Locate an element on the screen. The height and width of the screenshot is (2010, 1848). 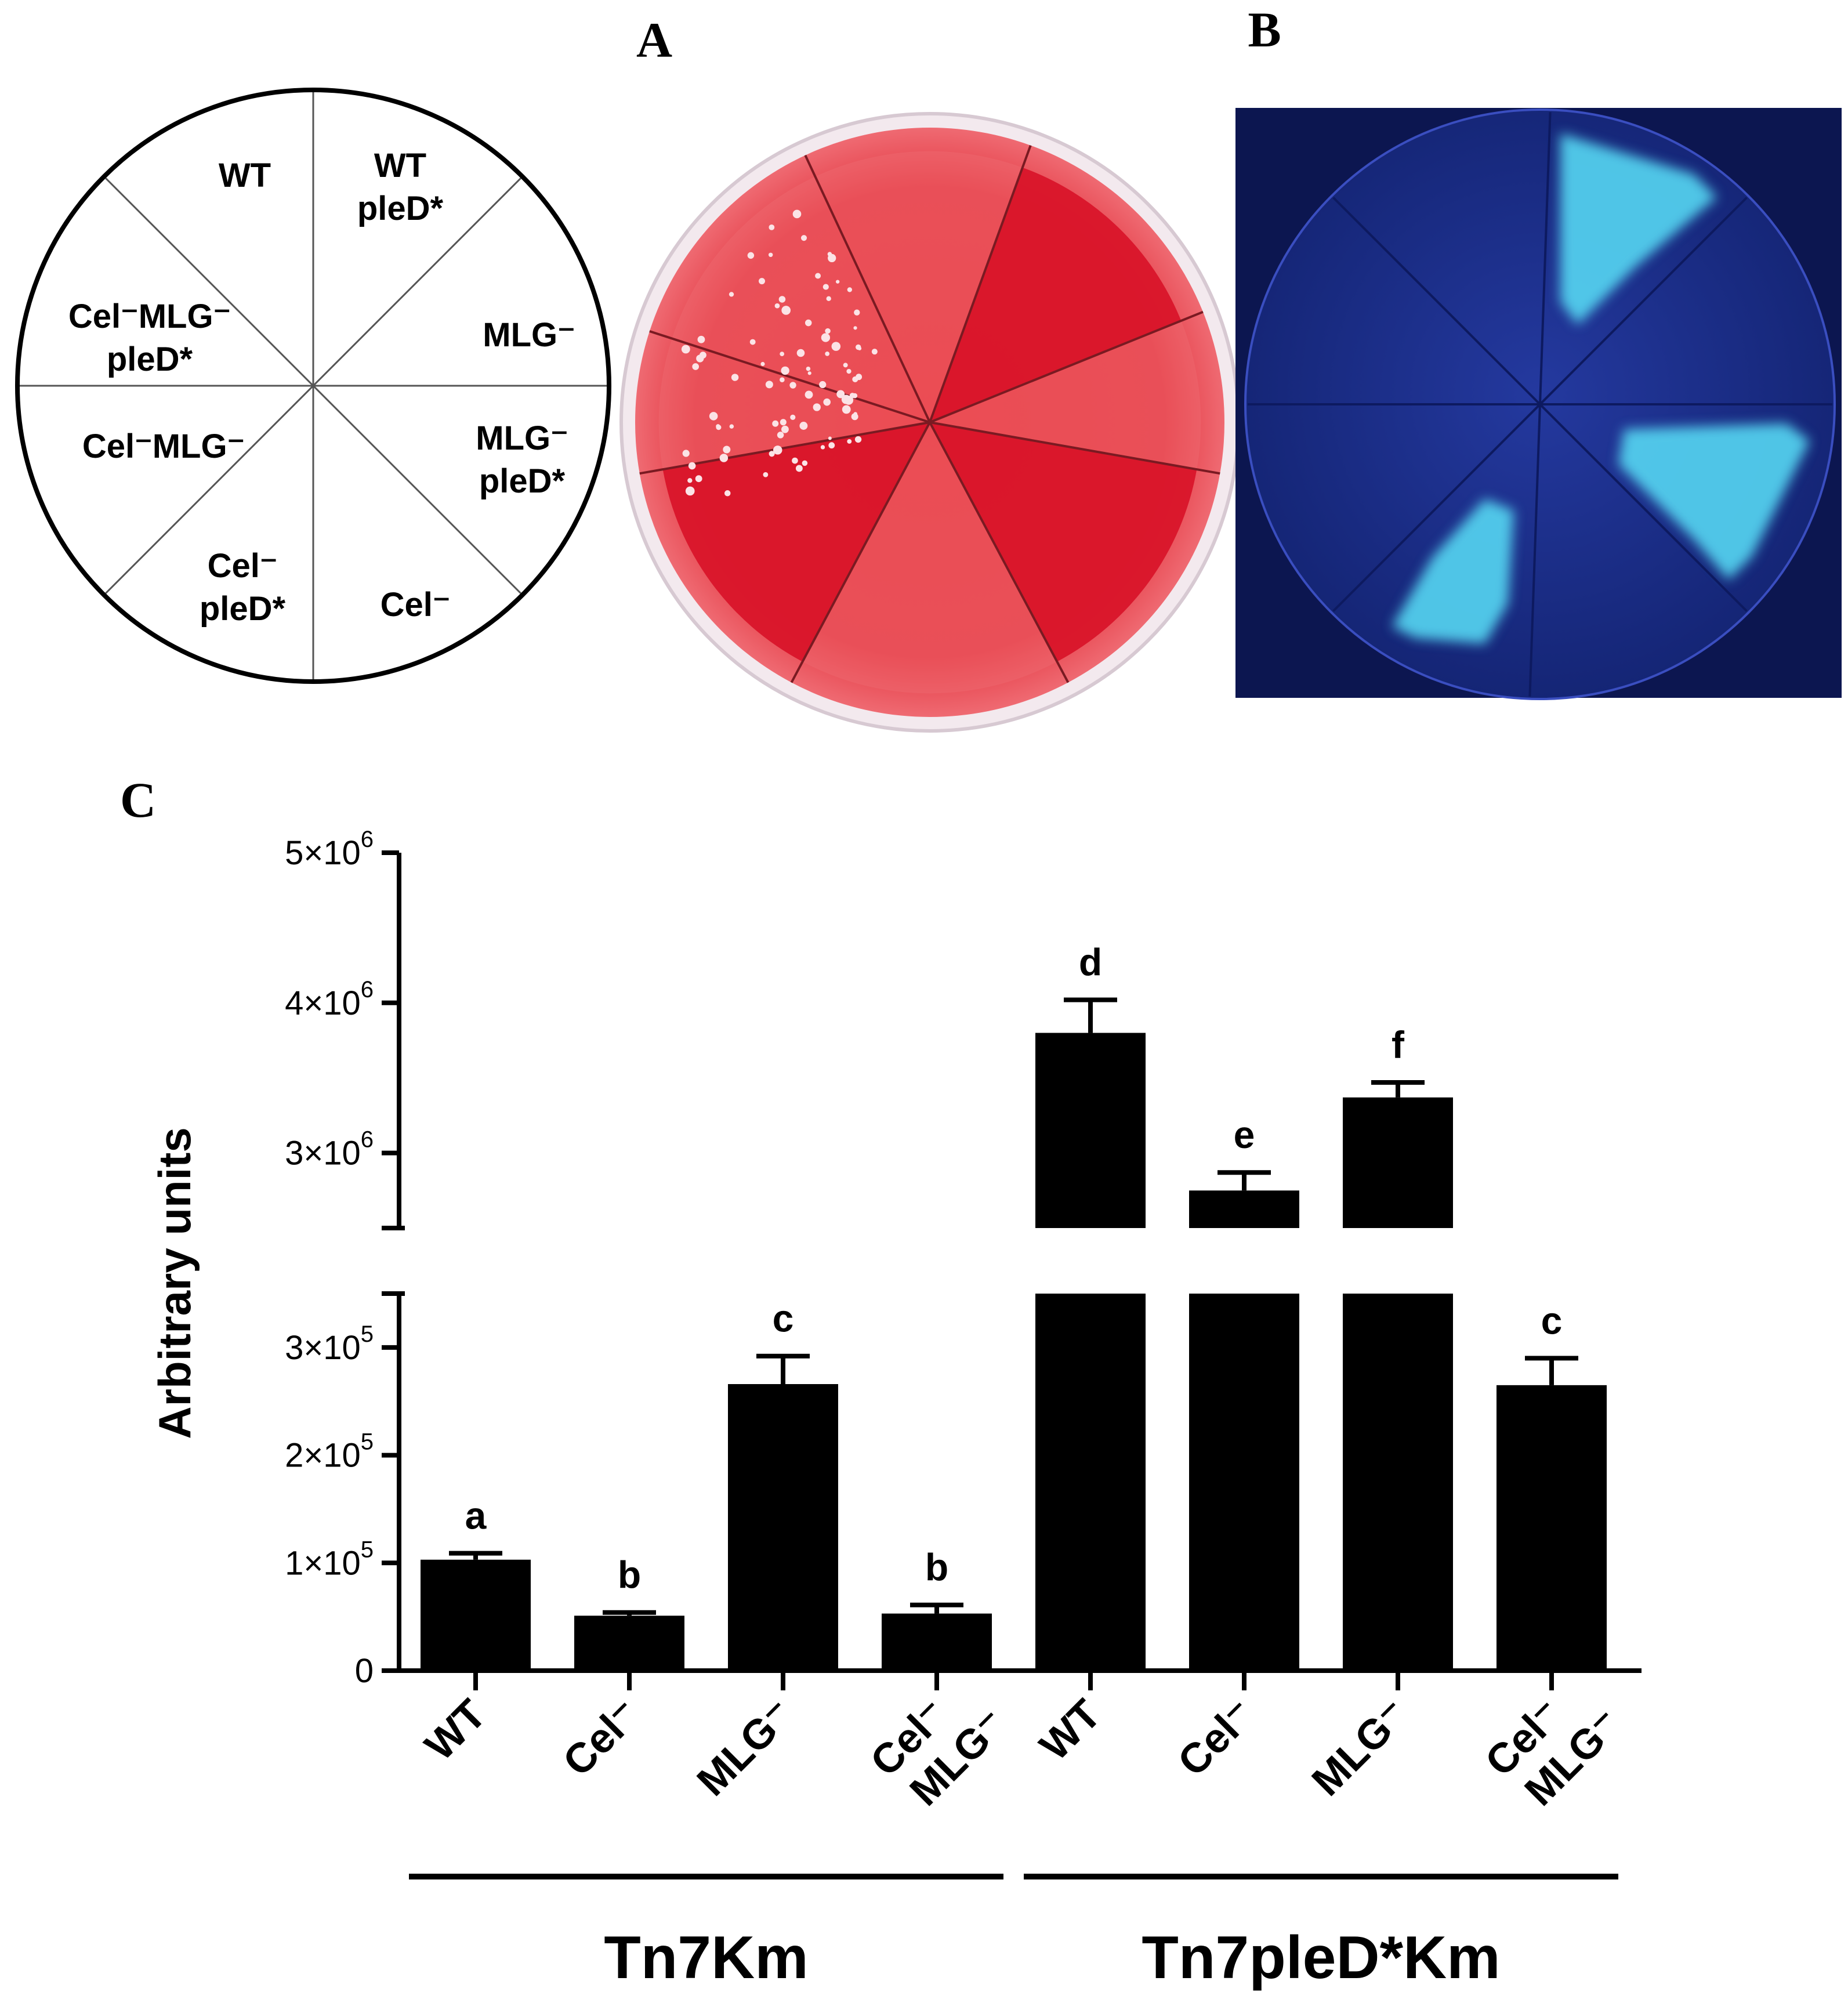
y-tick-label: 2×10⁵ is located at coordinates (329, 1452).